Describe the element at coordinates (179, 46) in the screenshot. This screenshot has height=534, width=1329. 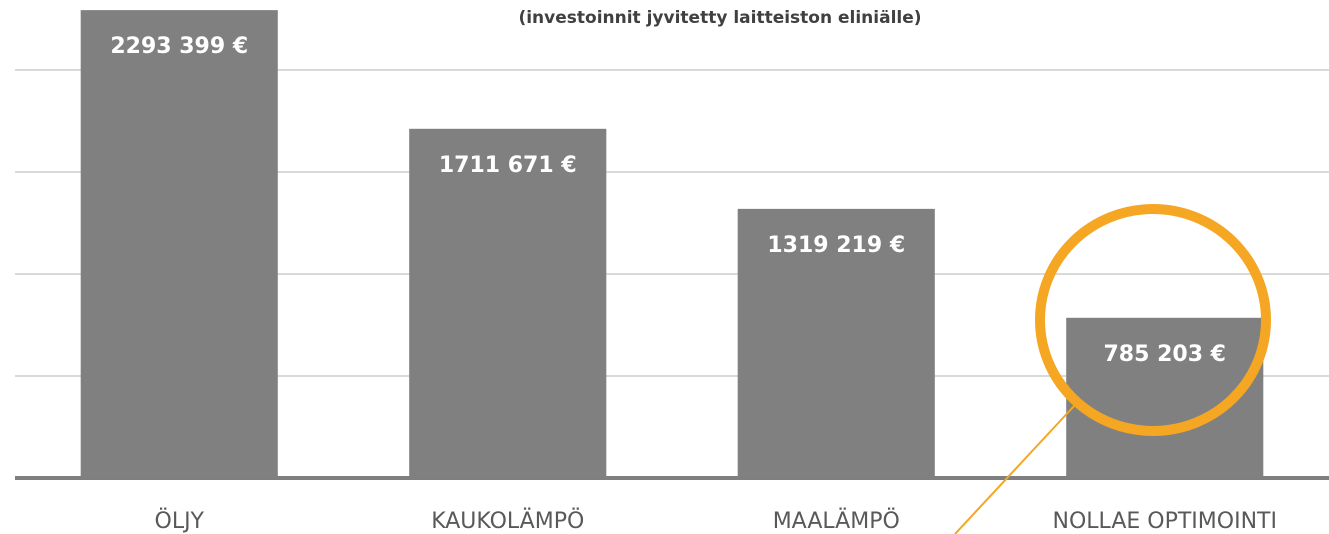
I see `data-label: 2293 399 €` at that location.